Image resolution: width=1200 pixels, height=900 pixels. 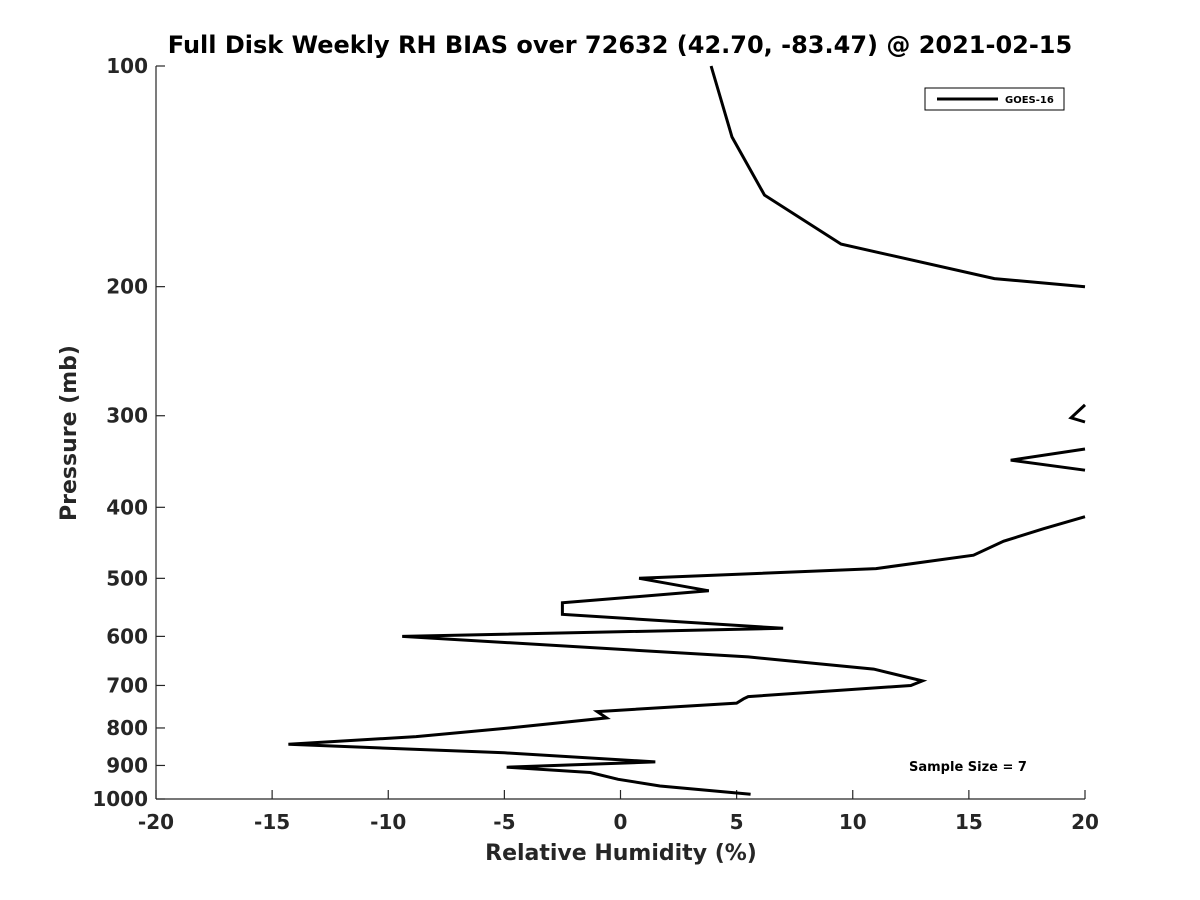 What do you see at coordinates (127, 416) in the screenshot?
I see `y-tick-label: 300` at bounding box center [127, 416].